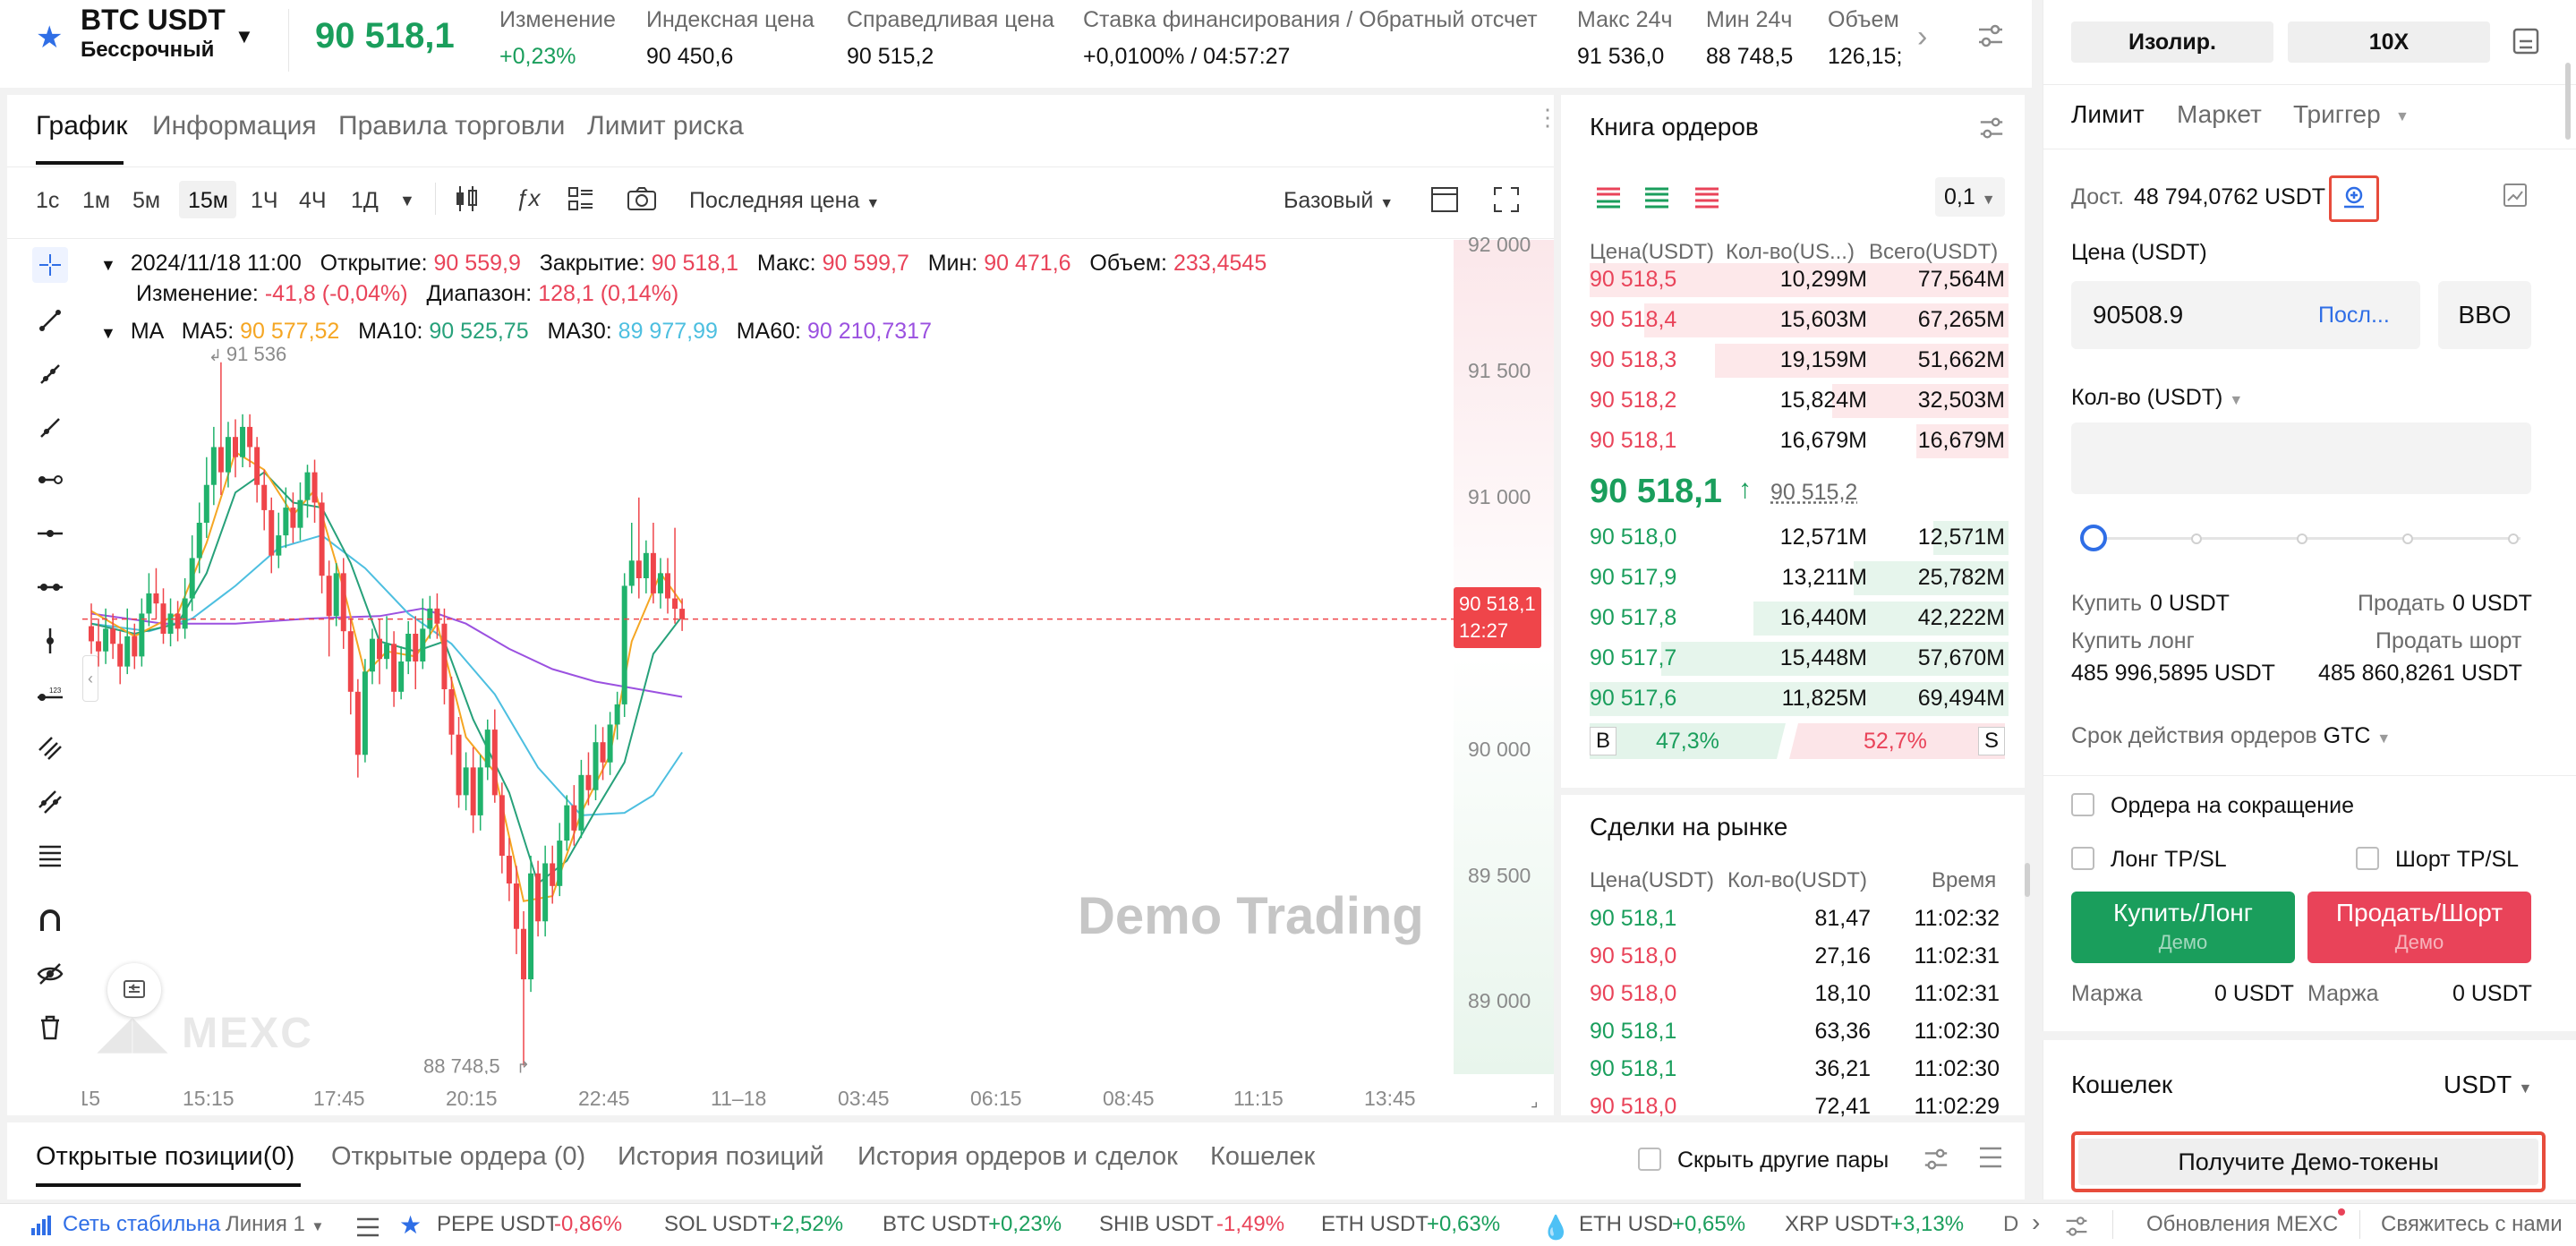  Describe the element at coordinates (96, 200) in the screenshot. I see `timeframe-1m: 1м` at that location.